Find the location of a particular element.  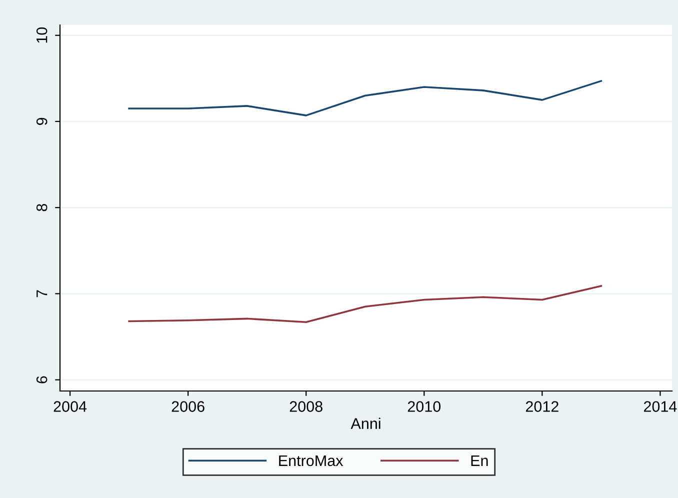

y-tick-label: 7 is located at coordinates (42, 294).